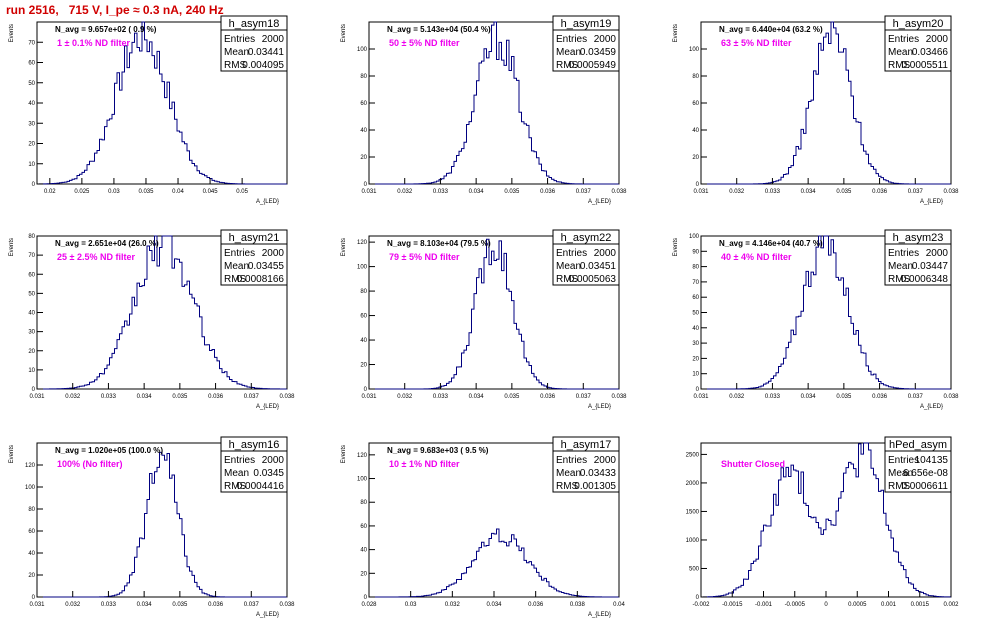 The width and height of the screenshot is (996, 622). Describe the element at coordinates (924, 486) in the screenshot. I see `stats-value: 0.0006611` at that location.